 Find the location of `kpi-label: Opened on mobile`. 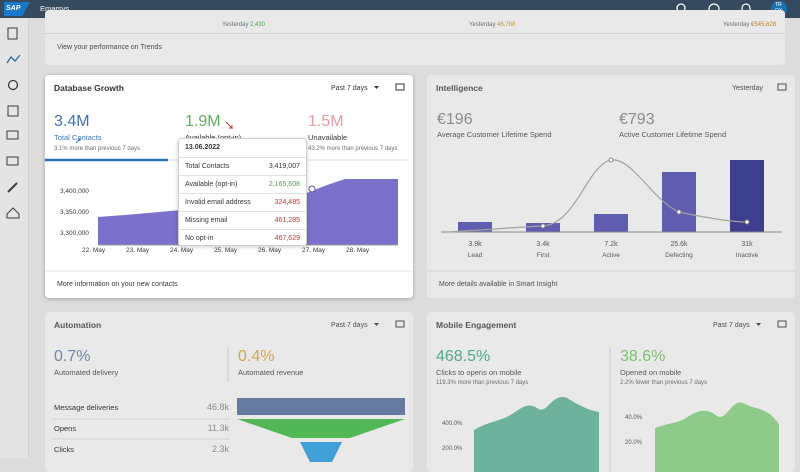

kpi-label: Opened on mobile is located at coordinates (651, 372).